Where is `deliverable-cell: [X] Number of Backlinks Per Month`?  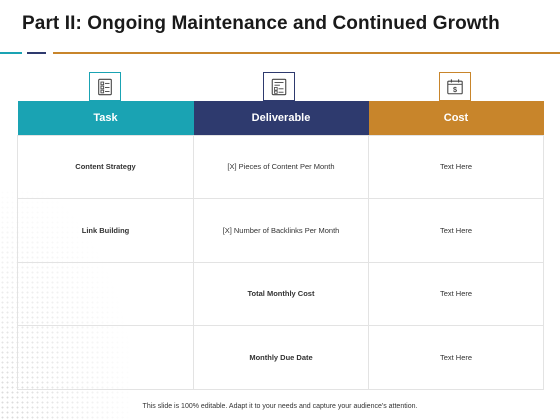
deliverable-cell: [X] Number of Backlinks Per Month is located at coordinates (281, 230).